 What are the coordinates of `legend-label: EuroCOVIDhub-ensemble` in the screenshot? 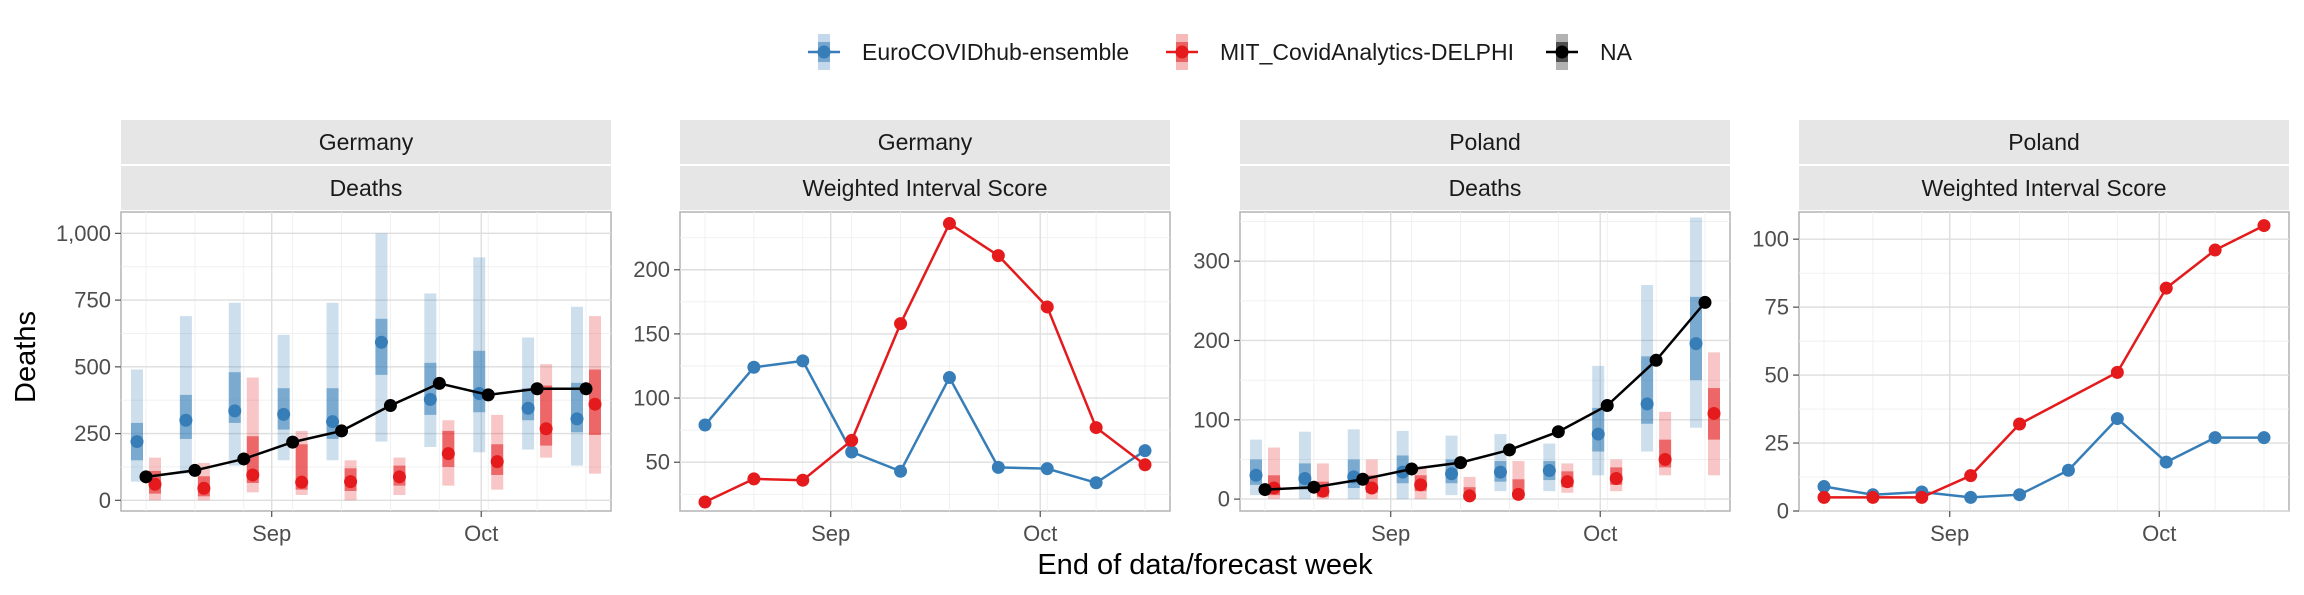 It's located at (995, 52).